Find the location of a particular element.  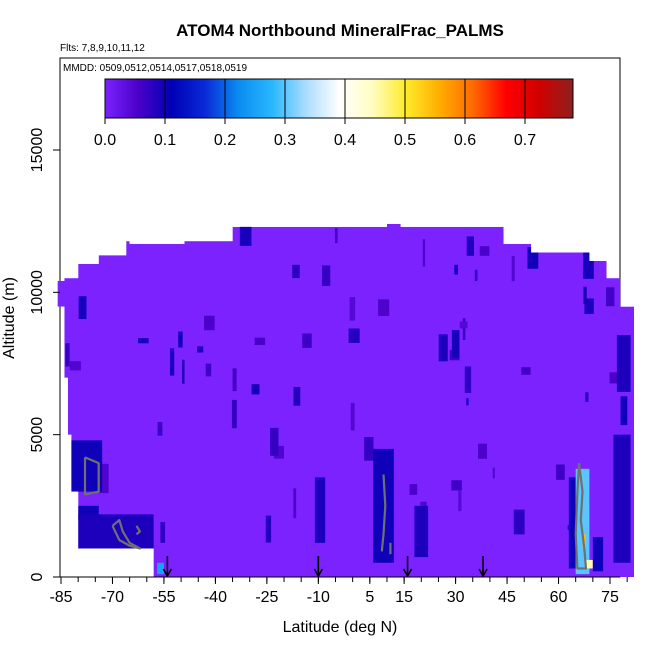

x-tick-label: -85 is located at coordinates (60, 597).